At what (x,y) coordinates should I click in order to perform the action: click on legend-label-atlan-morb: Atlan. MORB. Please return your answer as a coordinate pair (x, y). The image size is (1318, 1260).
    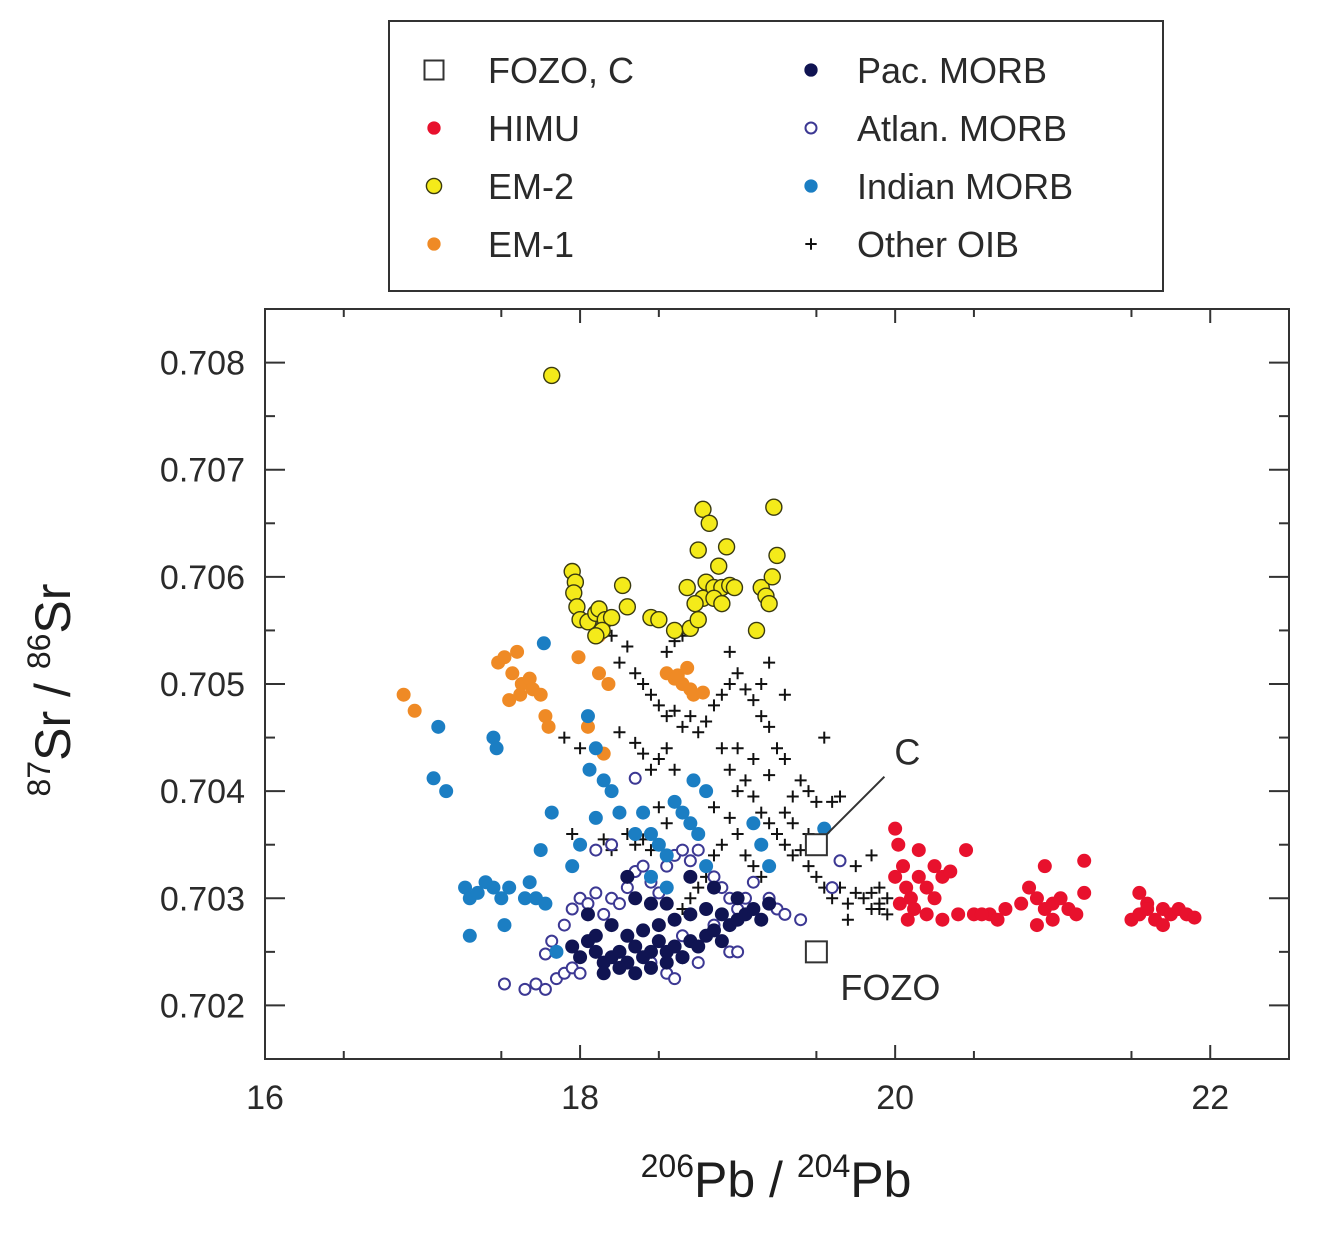
    Looking at the image, I should click on (962, 128).